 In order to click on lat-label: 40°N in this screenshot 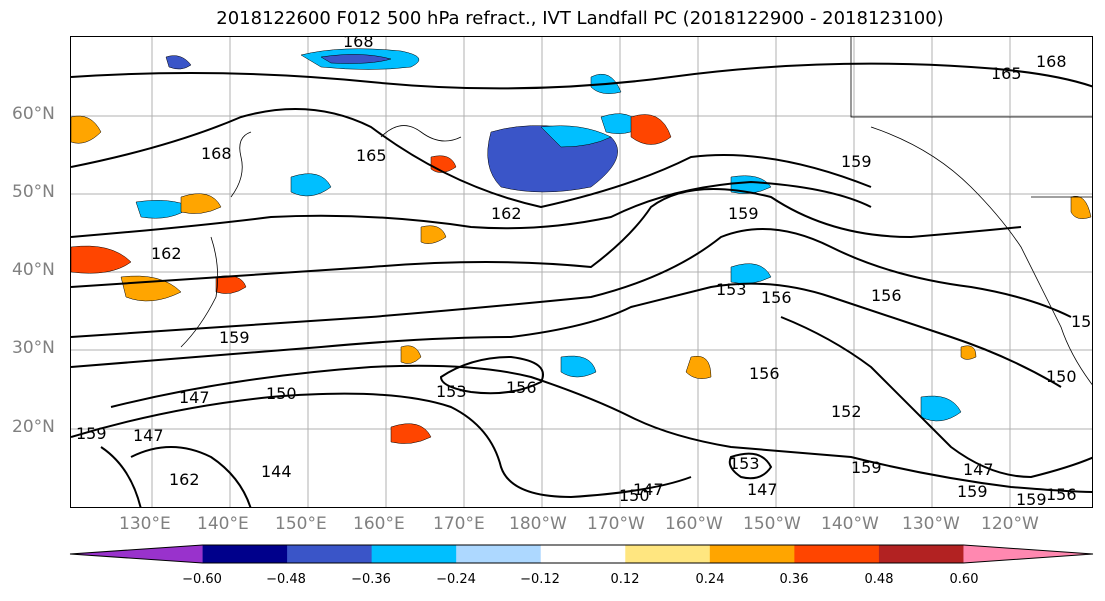, I will do `click(33, 270)`.